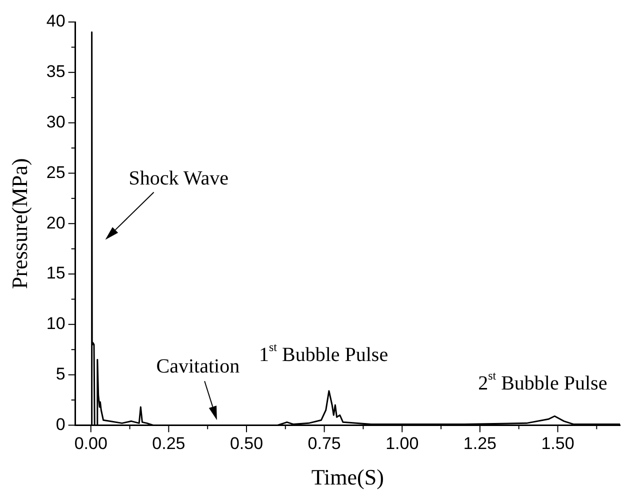  Describe the element at coordinates (169, 444) in the screenshot. I see `x-tick-label: 0.25` at that location.